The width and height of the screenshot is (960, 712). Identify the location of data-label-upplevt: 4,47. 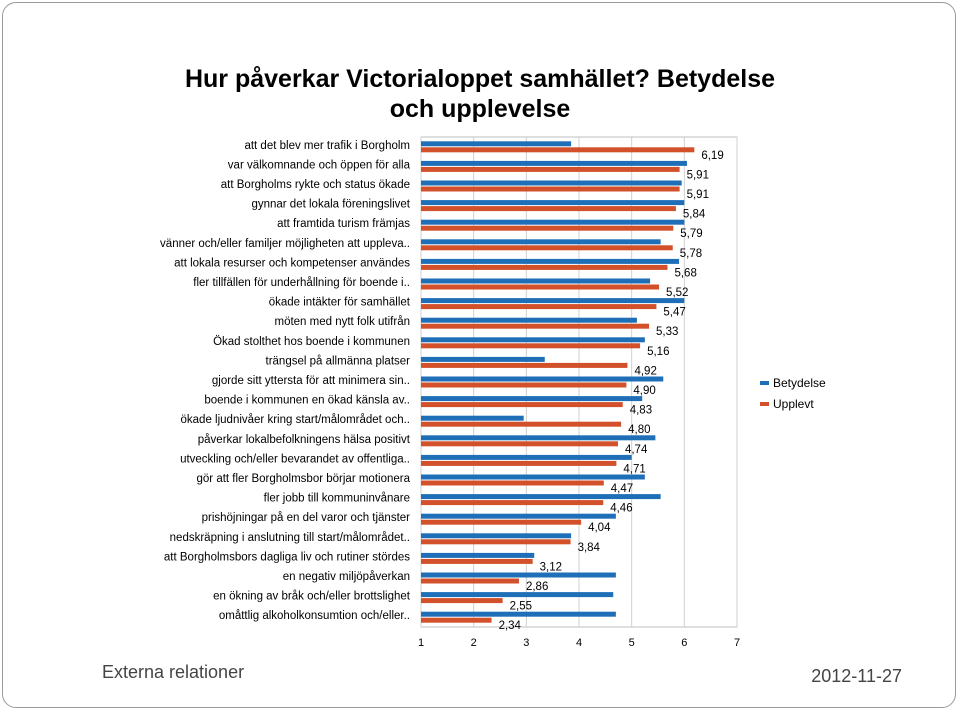
(622, 489).